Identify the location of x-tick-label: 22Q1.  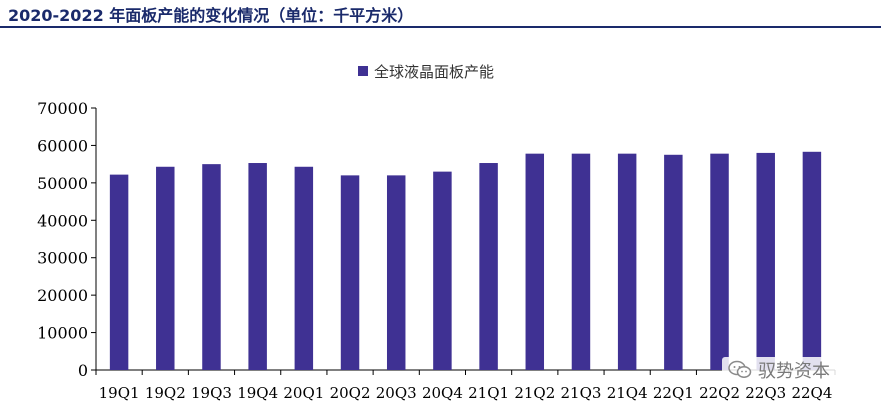
(673, 393).